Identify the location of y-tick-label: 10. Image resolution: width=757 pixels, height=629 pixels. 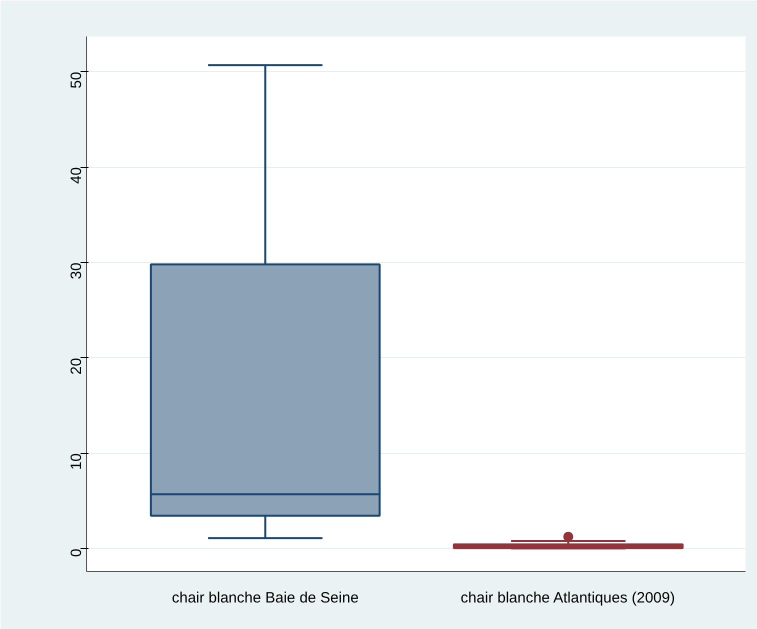
(76, 461).